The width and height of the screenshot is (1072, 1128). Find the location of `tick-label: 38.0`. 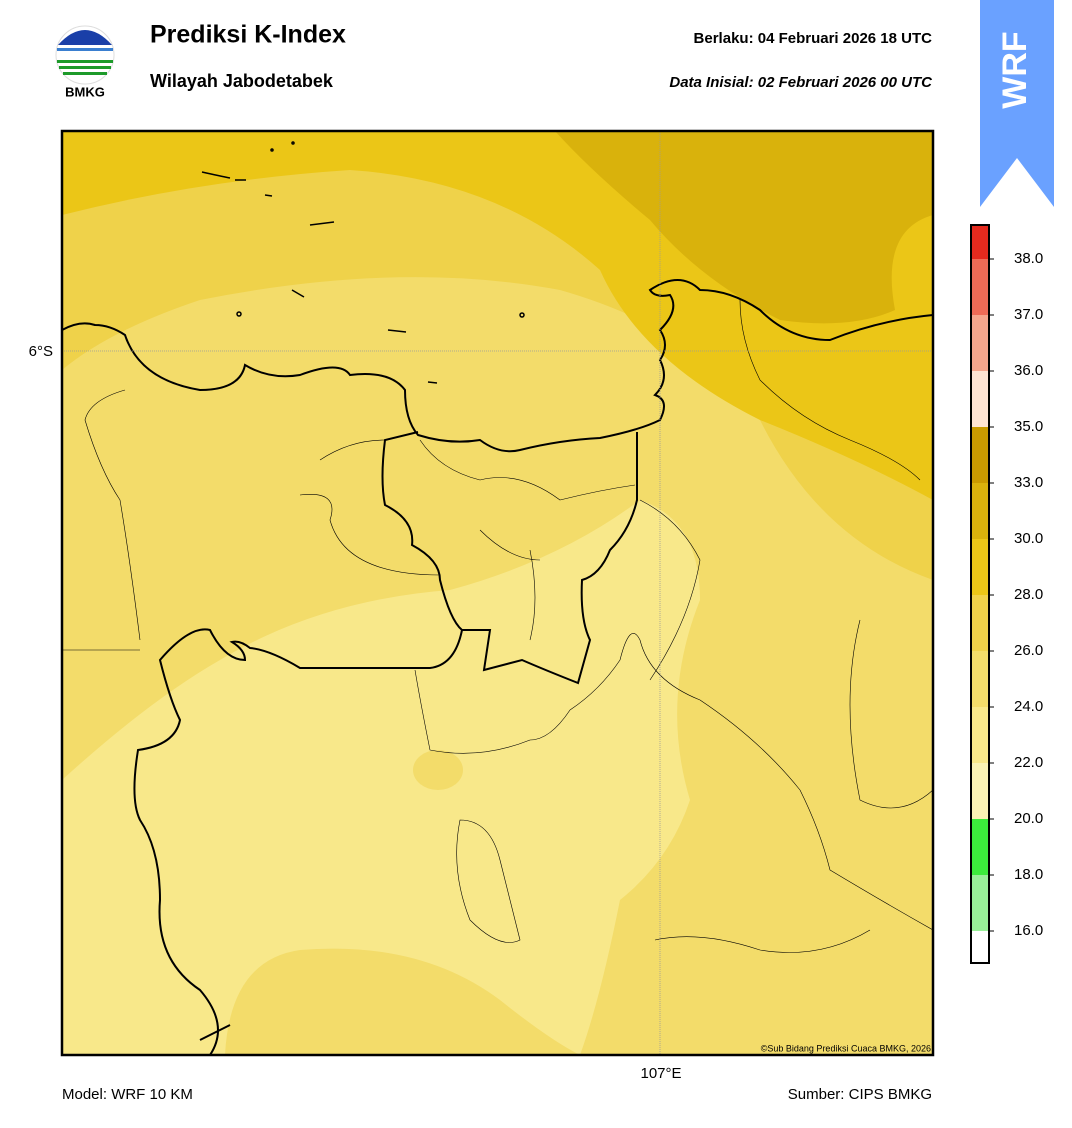

tick-label: 38.0 is located at coordinates (1028, 258).